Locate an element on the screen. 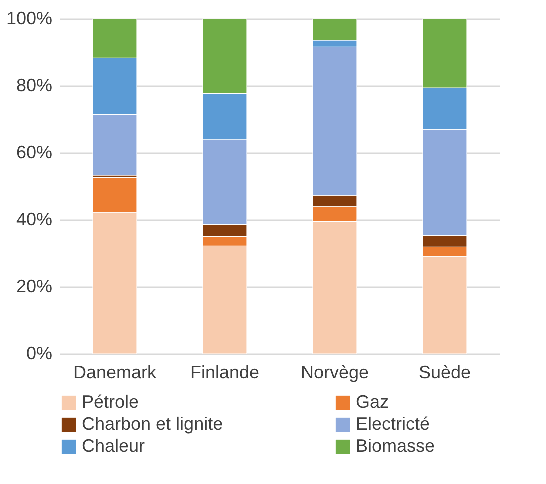 The height and width of the screenshot is (484, 546). x-tick-label: Danemark is located at coordinates (115, 372).